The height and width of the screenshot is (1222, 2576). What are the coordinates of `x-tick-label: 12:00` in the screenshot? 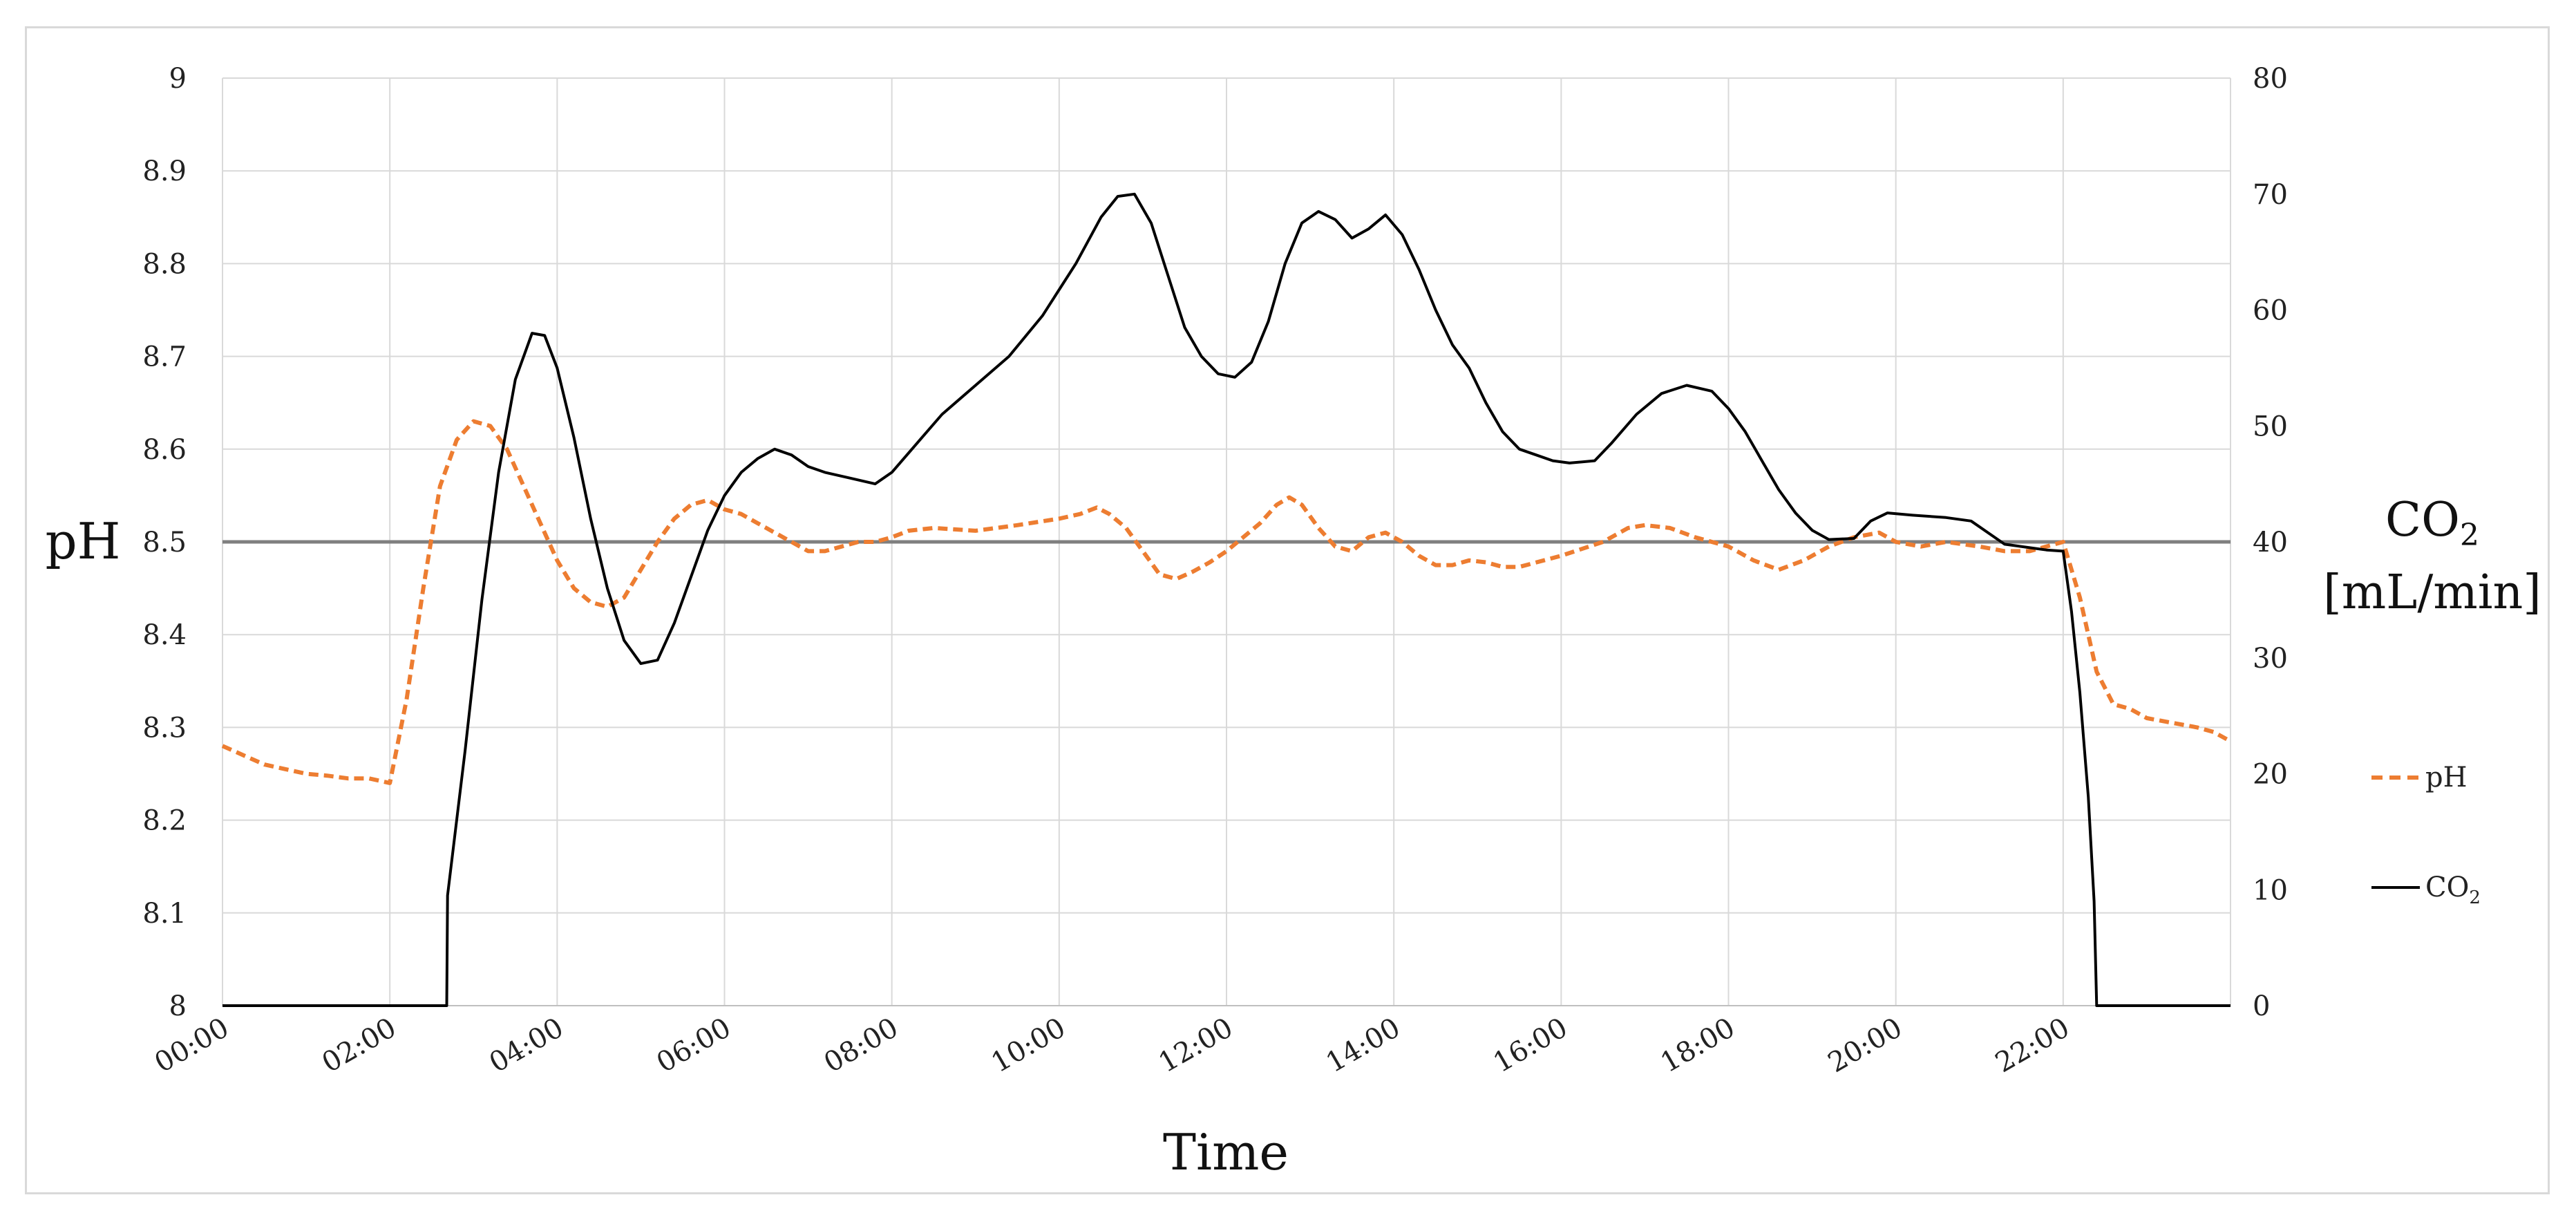 It's located at (1195, 1045).